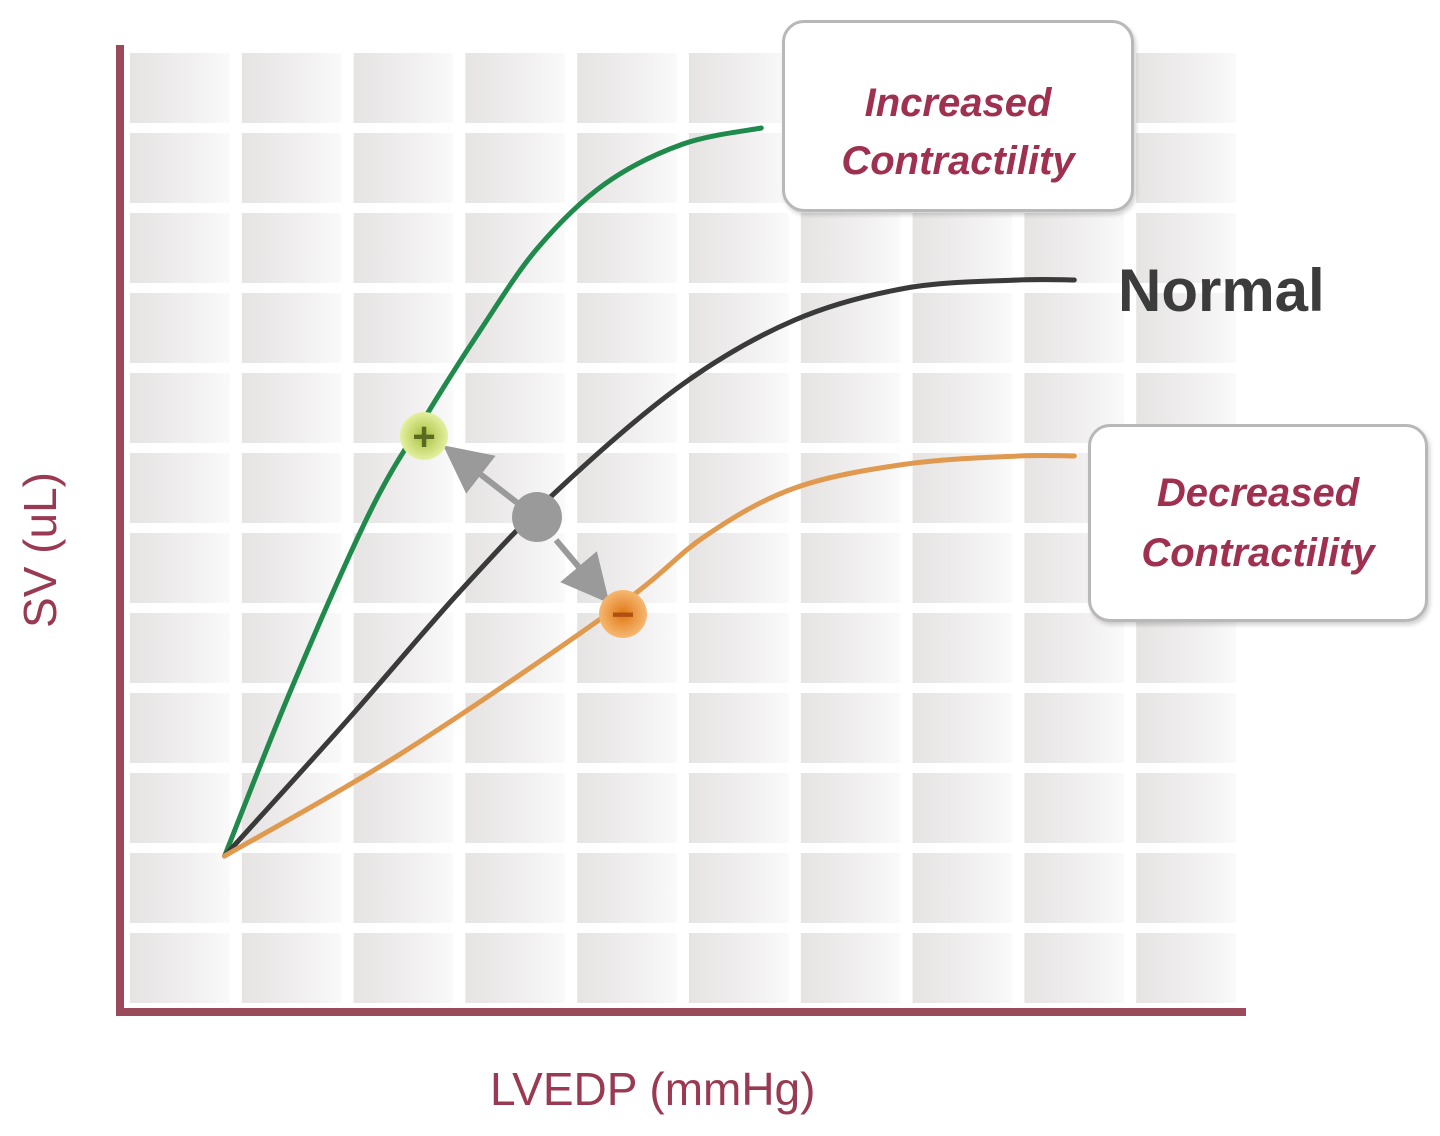 The image size is (1440, 1136). Describe the element at coordinates (958, 103) in the screenshot. I see `increased-label-line1: Increased` at that location.